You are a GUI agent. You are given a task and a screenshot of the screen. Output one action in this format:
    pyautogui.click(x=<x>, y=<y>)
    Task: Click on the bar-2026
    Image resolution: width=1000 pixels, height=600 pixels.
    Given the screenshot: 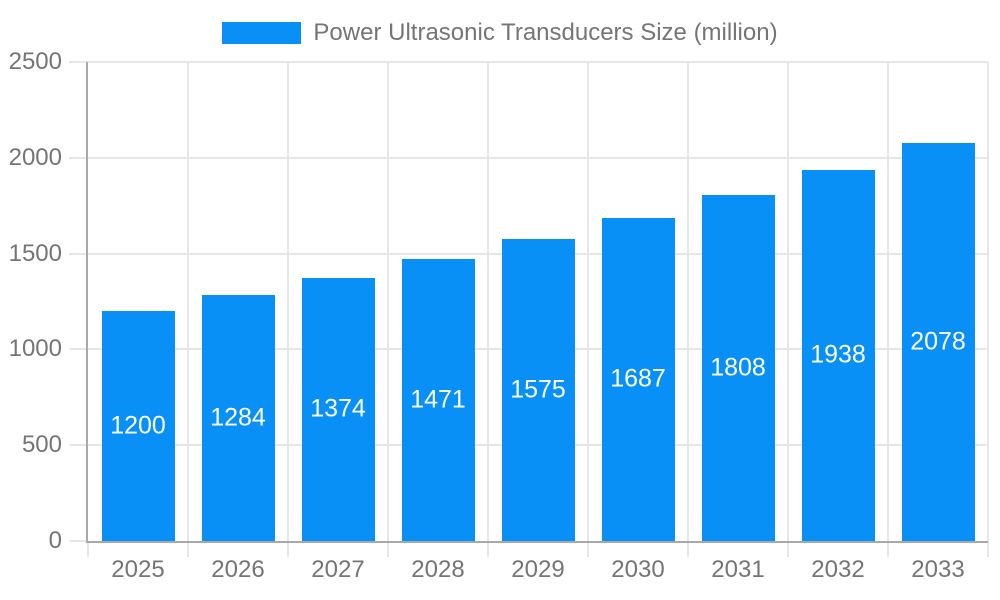 What is the action you would take?
    pyautogui.click(x=238, y=417)
    